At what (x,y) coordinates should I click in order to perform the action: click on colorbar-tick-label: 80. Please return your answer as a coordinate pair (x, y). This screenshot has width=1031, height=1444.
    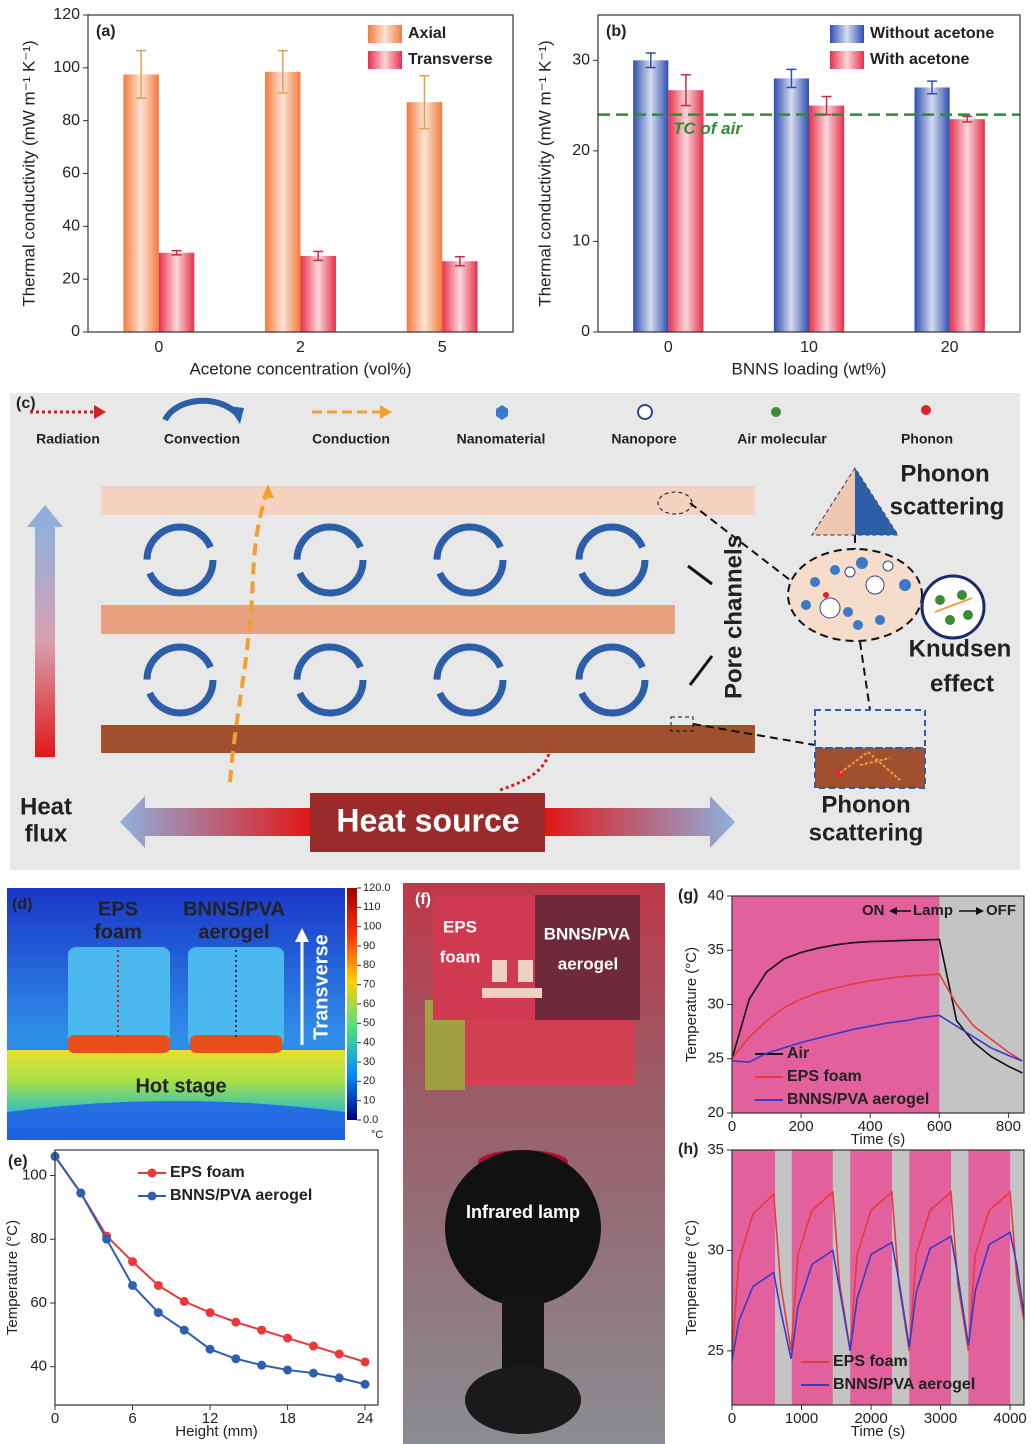
    Looking at the image, I should click on (369, 965).